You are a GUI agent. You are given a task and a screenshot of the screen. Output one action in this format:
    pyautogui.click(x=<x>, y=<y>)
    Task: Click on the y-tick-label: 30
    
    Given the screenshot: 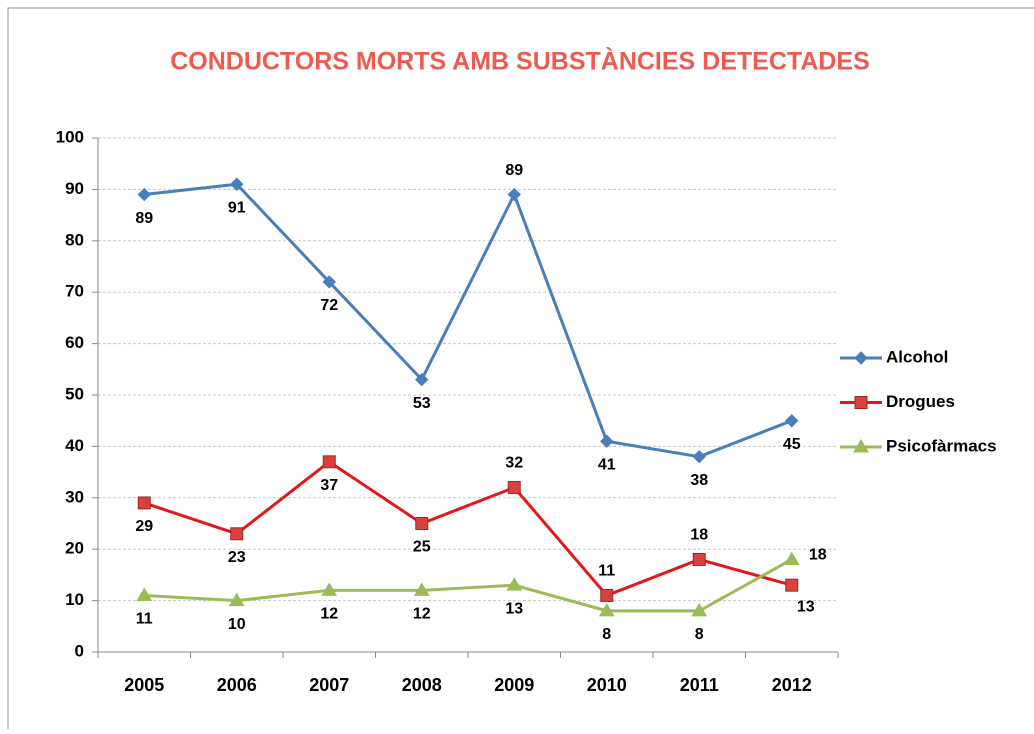 What is the action you would take?
    pyautogui.click(x=74, y=496)
    